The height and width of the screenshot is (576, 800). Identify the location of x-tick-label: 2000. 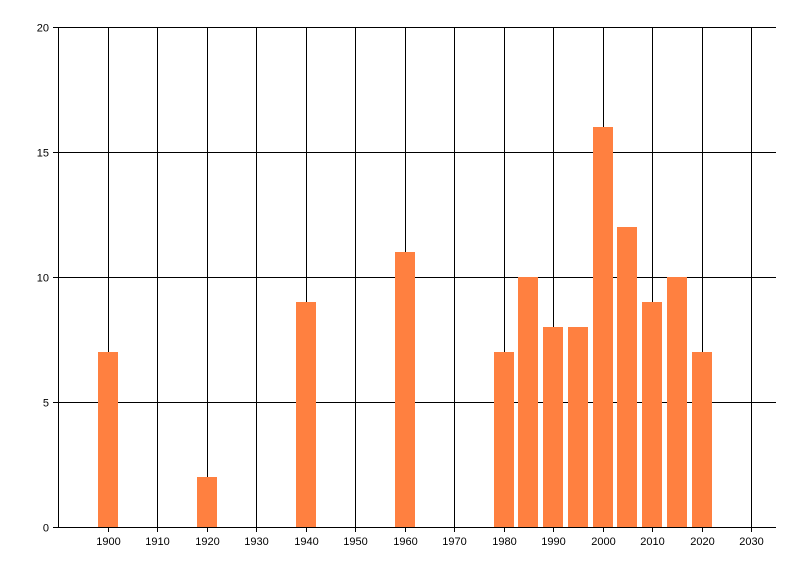
(603, 542).